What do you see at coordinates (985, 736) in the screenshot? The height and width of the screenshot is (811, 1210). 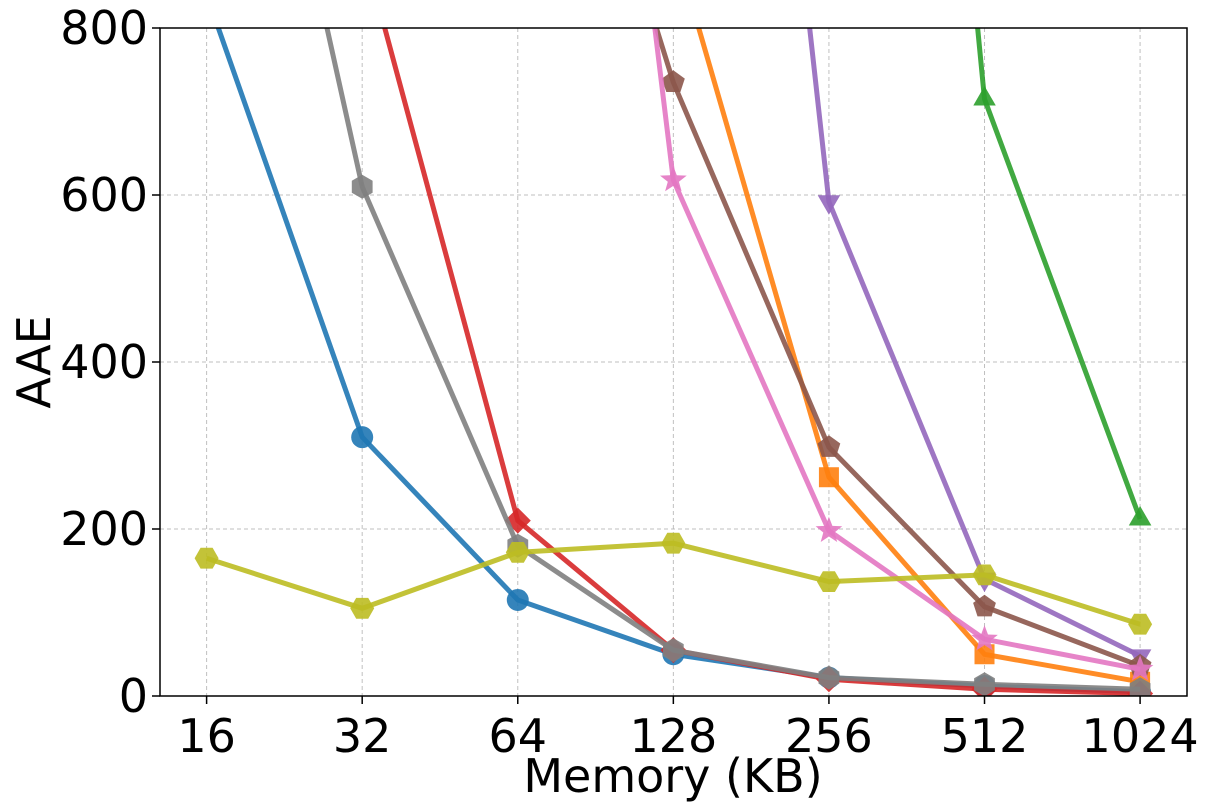 I see `x-tick-label: 512` at bounding box center [985, 736].